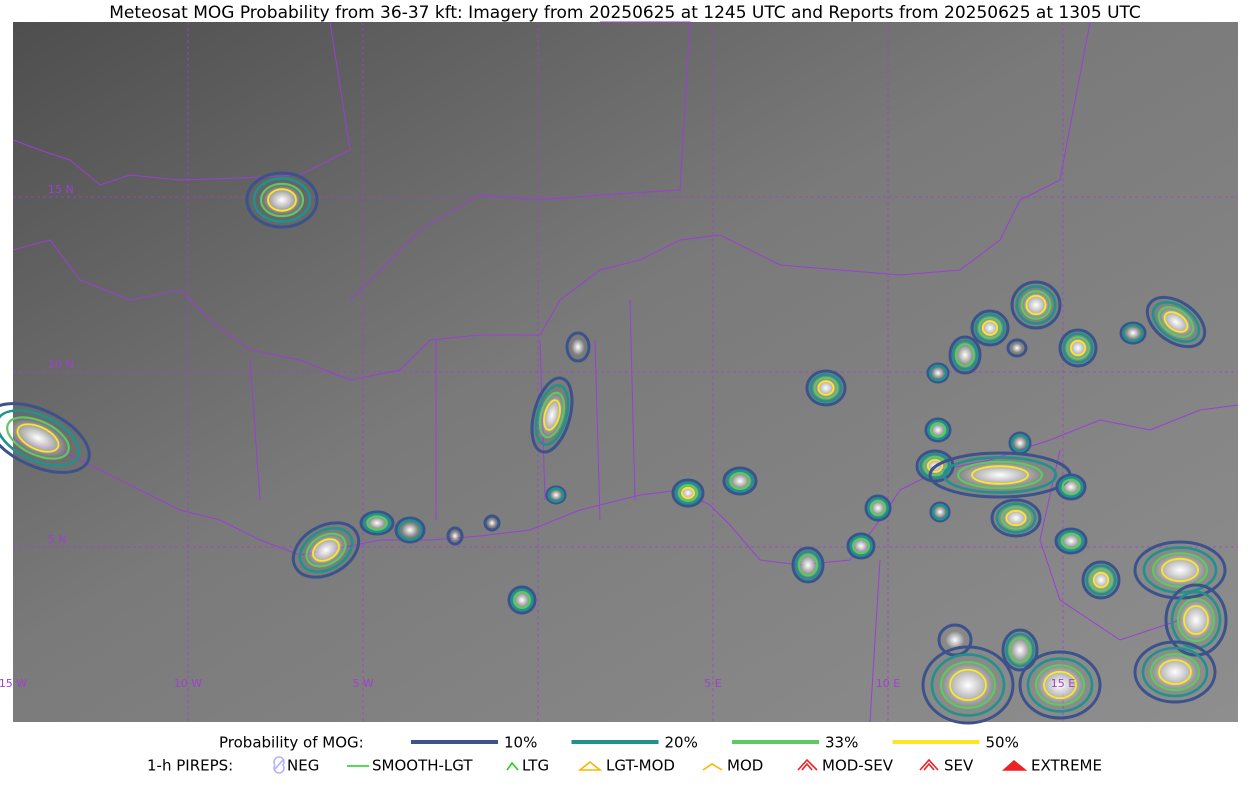 This screenshot has width=1250, height=786. I want to click on legend-title: 1-h PIREPS:, so click(190, 766).